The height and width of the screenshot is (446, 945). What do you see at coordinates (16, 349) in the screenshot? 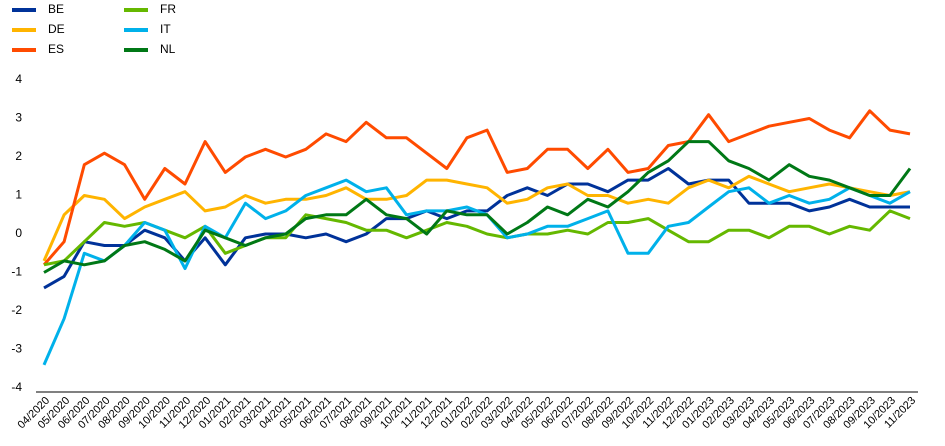
I see `y-tick-label: -3` at bounding box center [16, 349].